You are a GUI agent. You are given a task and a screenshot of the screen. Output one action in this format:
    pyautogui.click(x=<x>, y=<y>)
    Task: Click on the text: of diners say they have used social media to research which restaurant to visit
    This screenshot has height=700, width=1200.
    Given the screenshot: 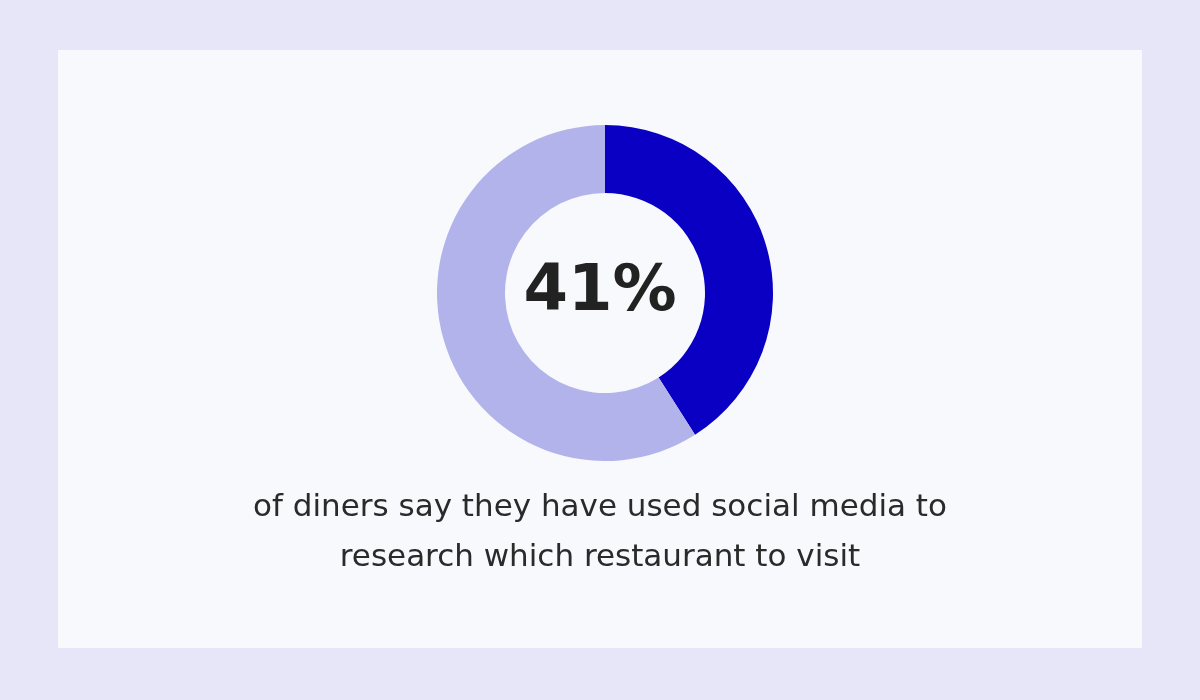 What is the action you would take?
    pyautogui.click(x=600, y=530)
    